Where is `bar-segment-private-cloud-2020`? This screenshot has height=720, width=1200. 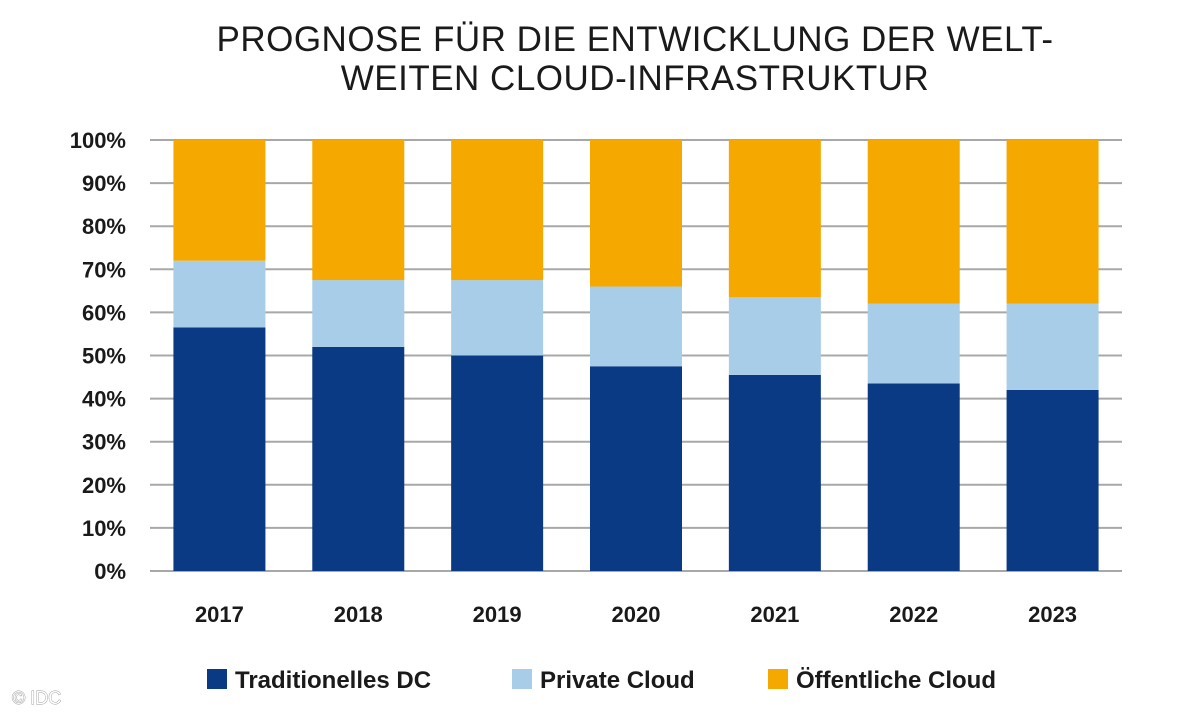 bar-segment-private-cloud-2020 is located at coordinates (636, 326).